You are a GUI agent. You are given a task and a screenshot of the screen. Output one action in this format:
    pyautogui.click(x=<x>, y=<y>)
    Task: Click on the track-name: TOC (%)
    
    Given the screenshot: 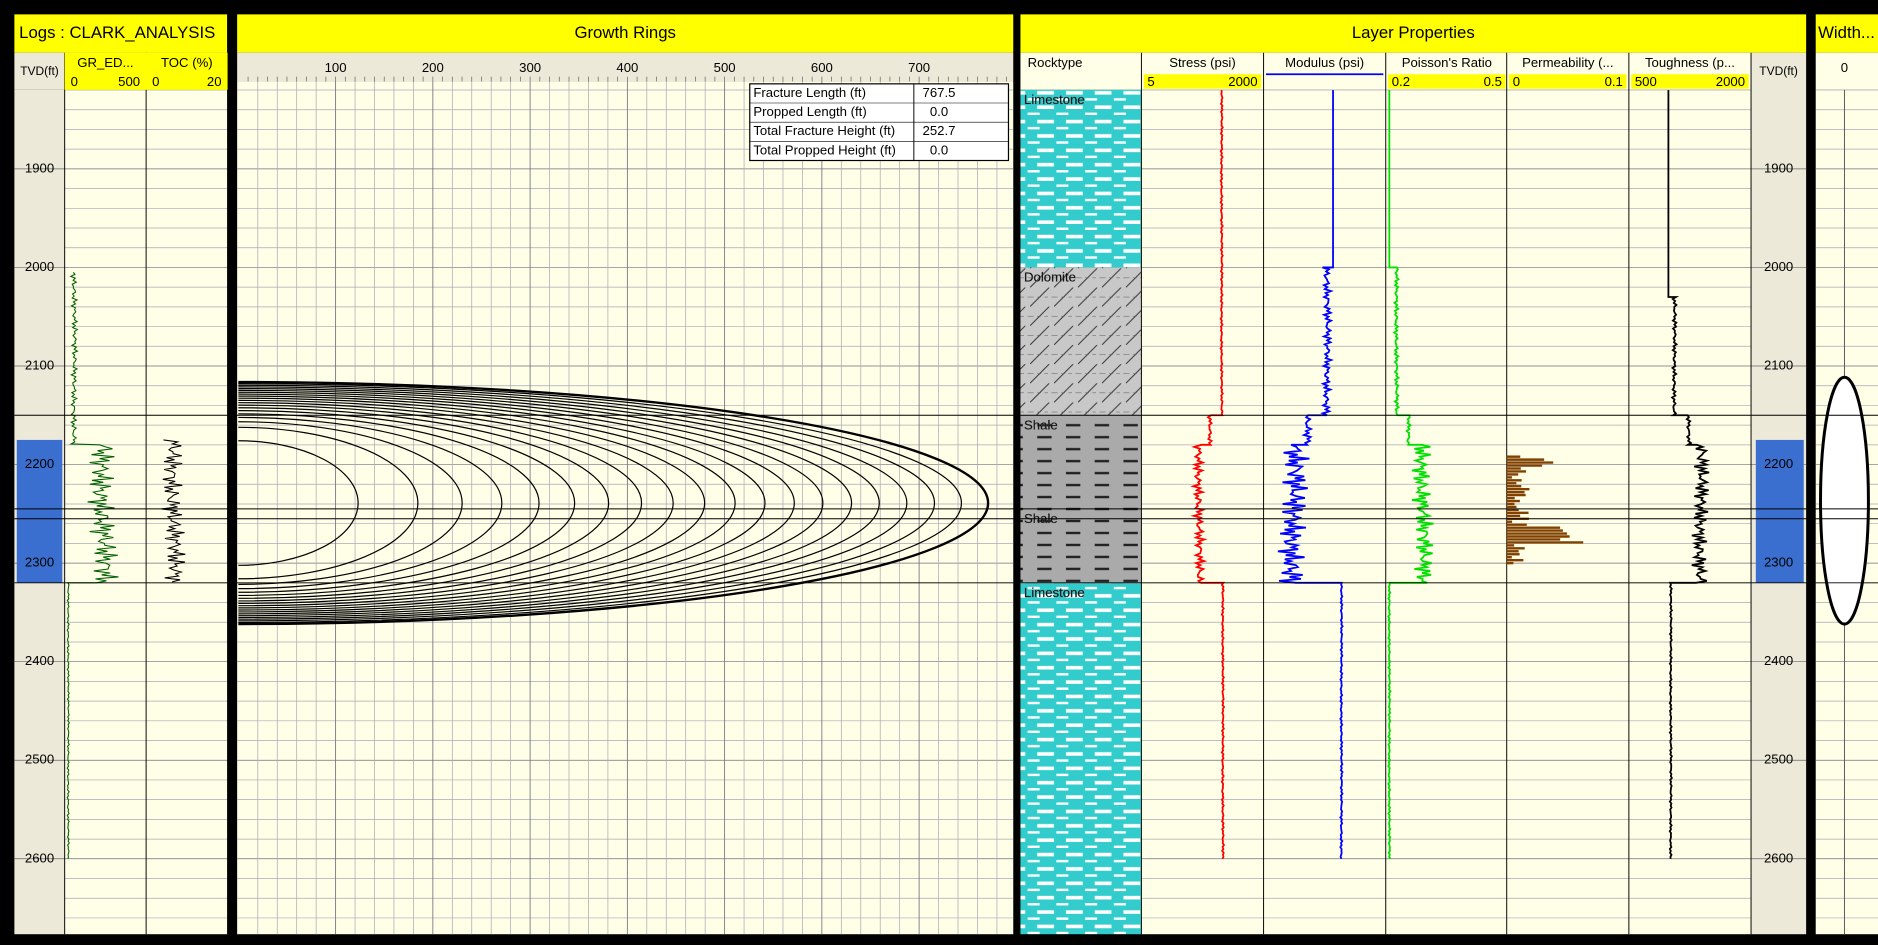 What is the action you would take?
    pyautogui.click(x=187, y=62)
    